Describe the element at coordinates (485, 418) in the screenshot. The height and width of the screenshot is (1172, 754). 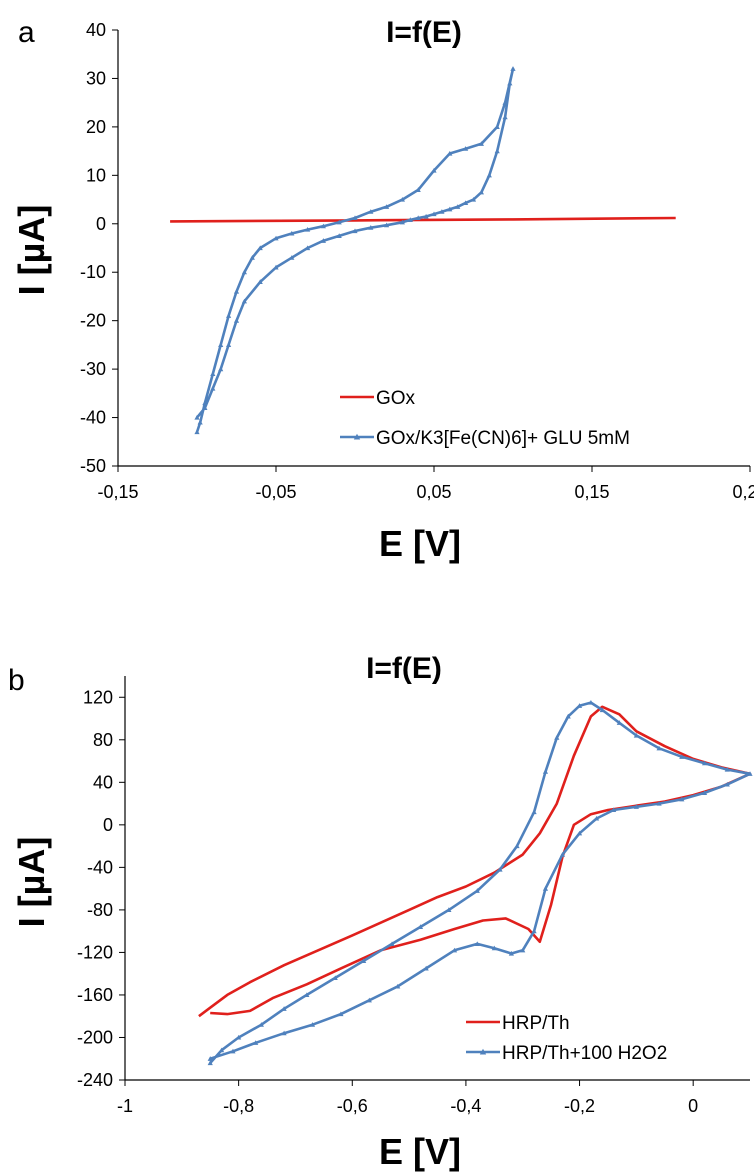
I see `legend-a: GOx GOx/K3[Fe(CN)6]+ GLU 5mM` at that location.